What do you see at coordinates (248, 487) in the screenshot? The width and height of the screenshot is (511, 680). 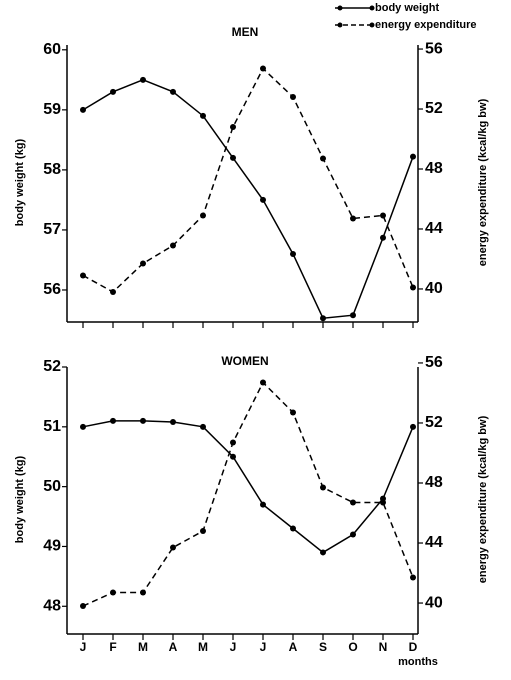 I see `series-line` at bounding box center [248, 487].